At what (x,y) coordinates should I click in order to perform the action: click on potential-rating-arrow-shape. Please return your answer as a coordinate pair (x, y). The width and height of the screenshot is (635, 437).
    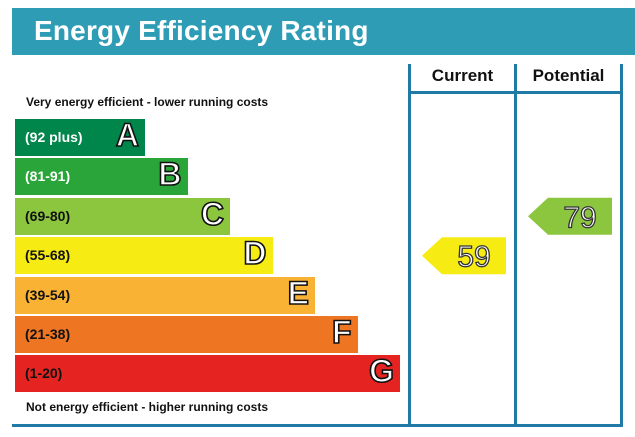
    Looking at the image, I should click on (570, 216).